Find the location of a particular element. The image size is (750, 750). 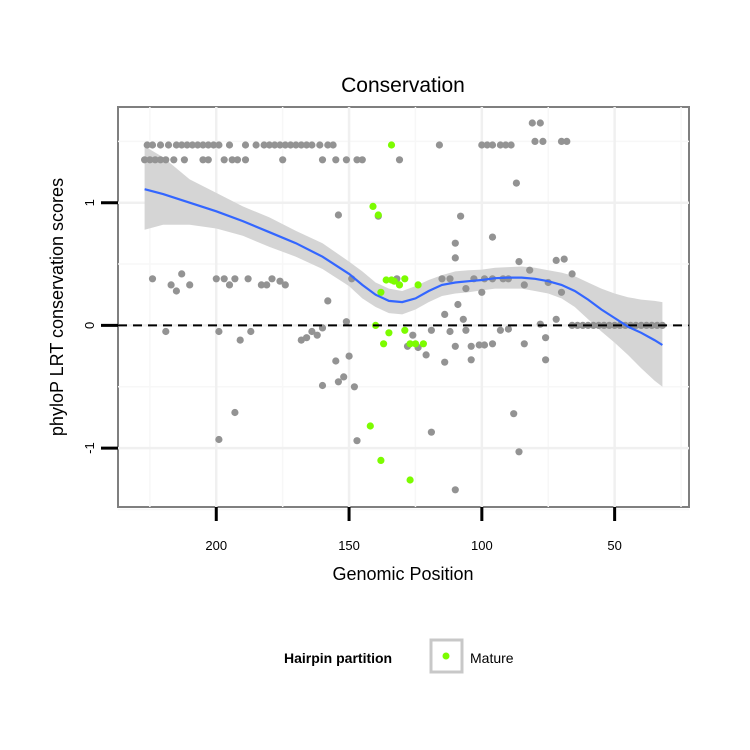

legend-key-mature-dot is located at coordinates (446, 656).